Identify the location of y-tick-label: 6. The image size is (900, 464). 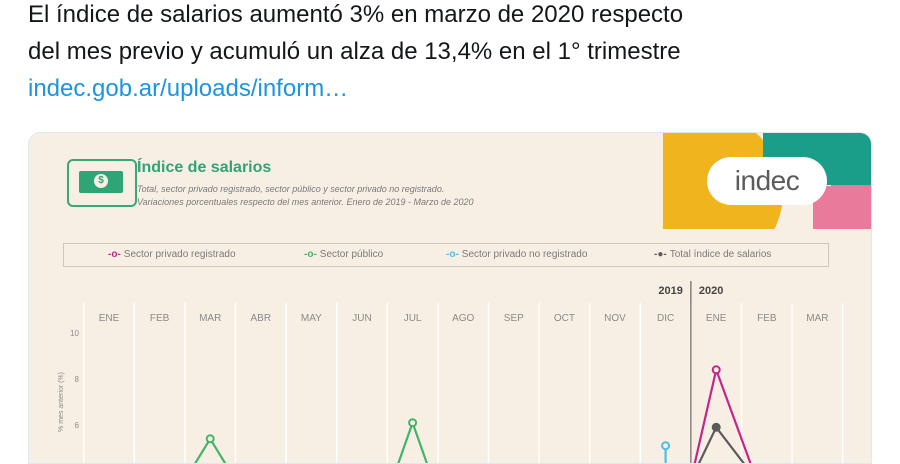
(77, 425).